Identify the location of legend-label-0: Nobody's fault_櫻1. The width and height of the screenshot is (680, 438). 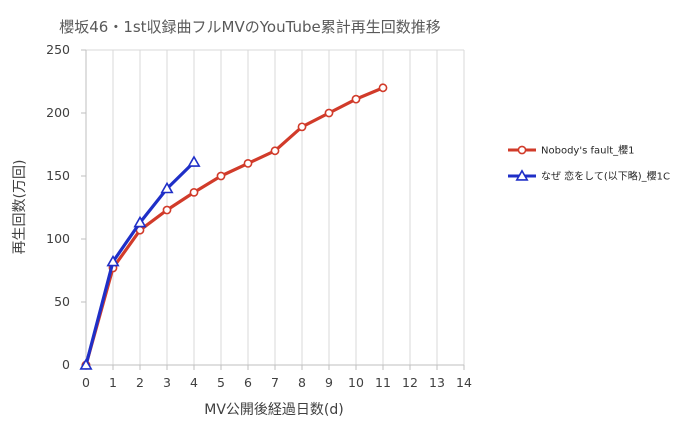
(588, 150).